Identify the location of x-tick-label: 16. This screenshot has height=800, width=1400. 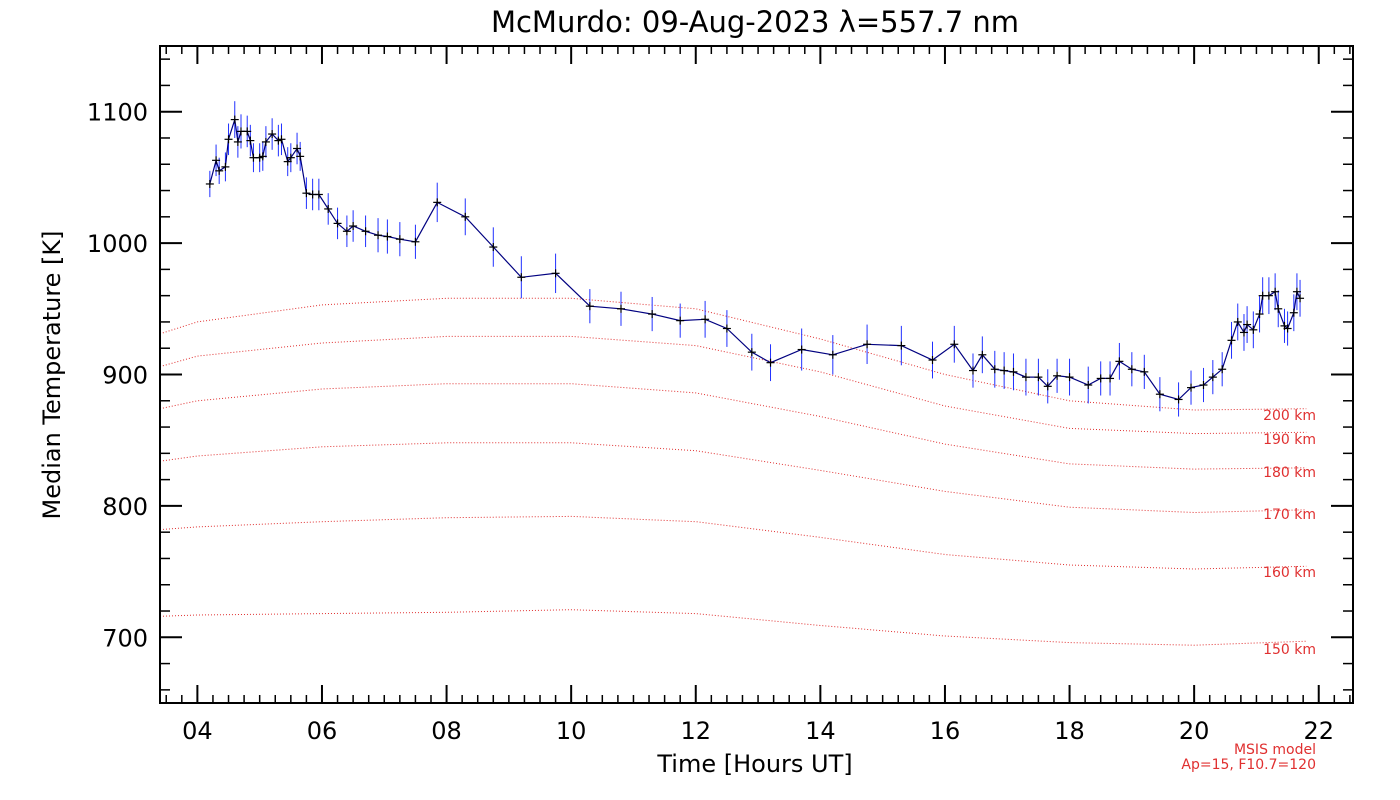
(945, 731).